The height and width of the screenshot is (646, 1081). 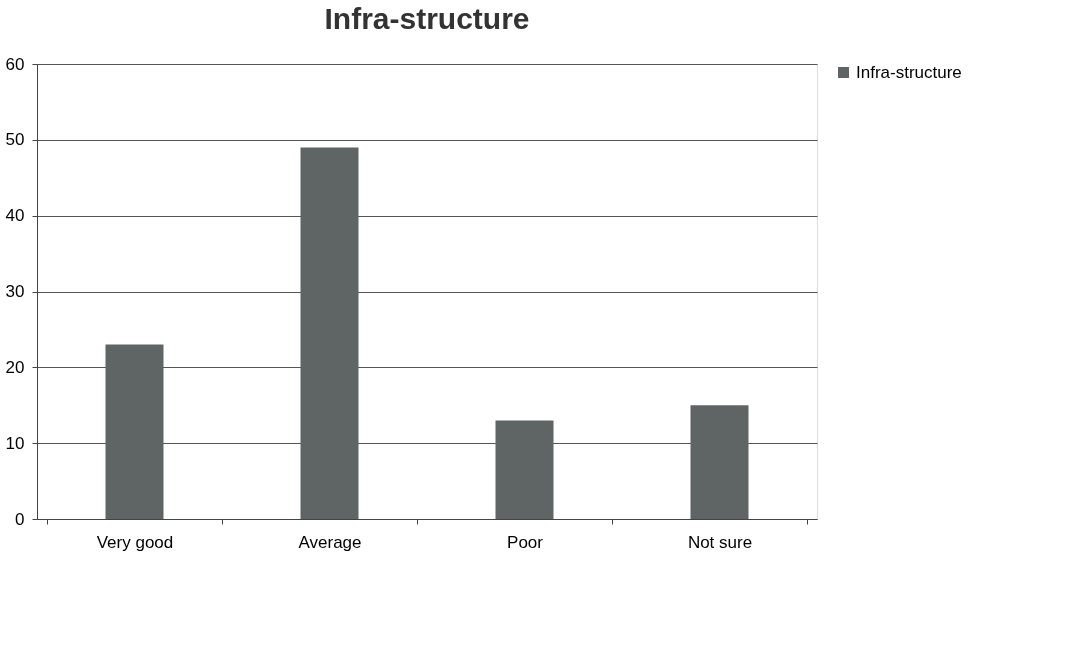 What do you see at coordinates (15, 140) in the screenshot?
I see `y-tick-label: 50` at bounding box center [15, 140].